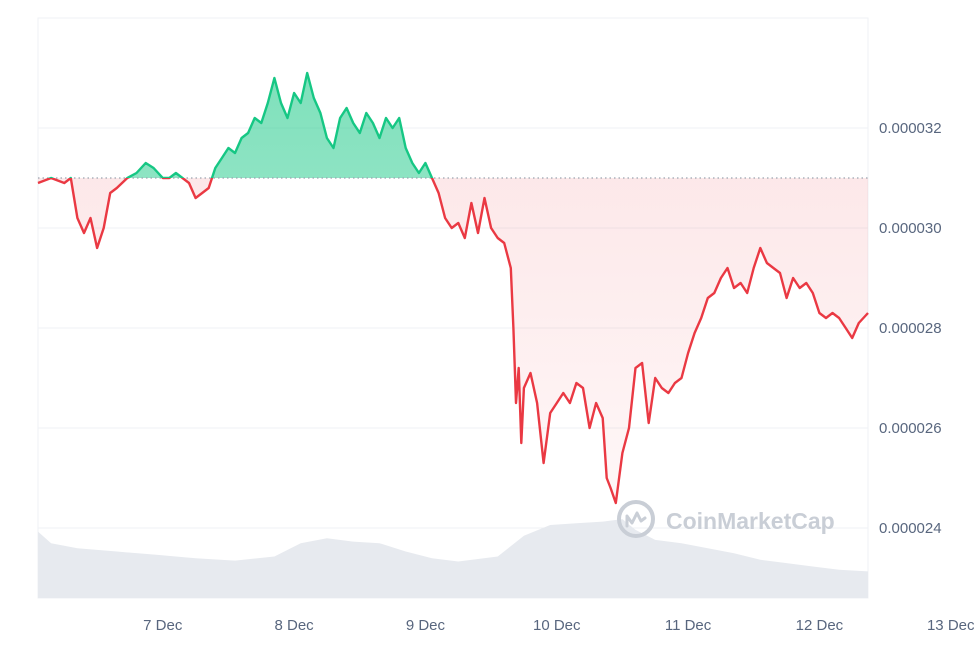 This screenshot has width=975, height=655. I want to click on watermark: CoinMarketCap, so click(726, 519).